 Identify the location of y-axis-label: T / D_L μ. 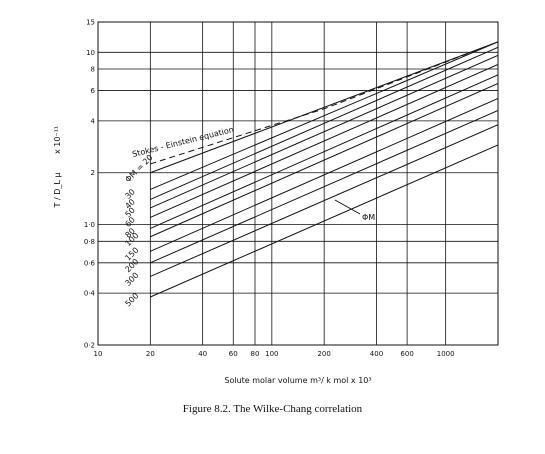
(57, 191).